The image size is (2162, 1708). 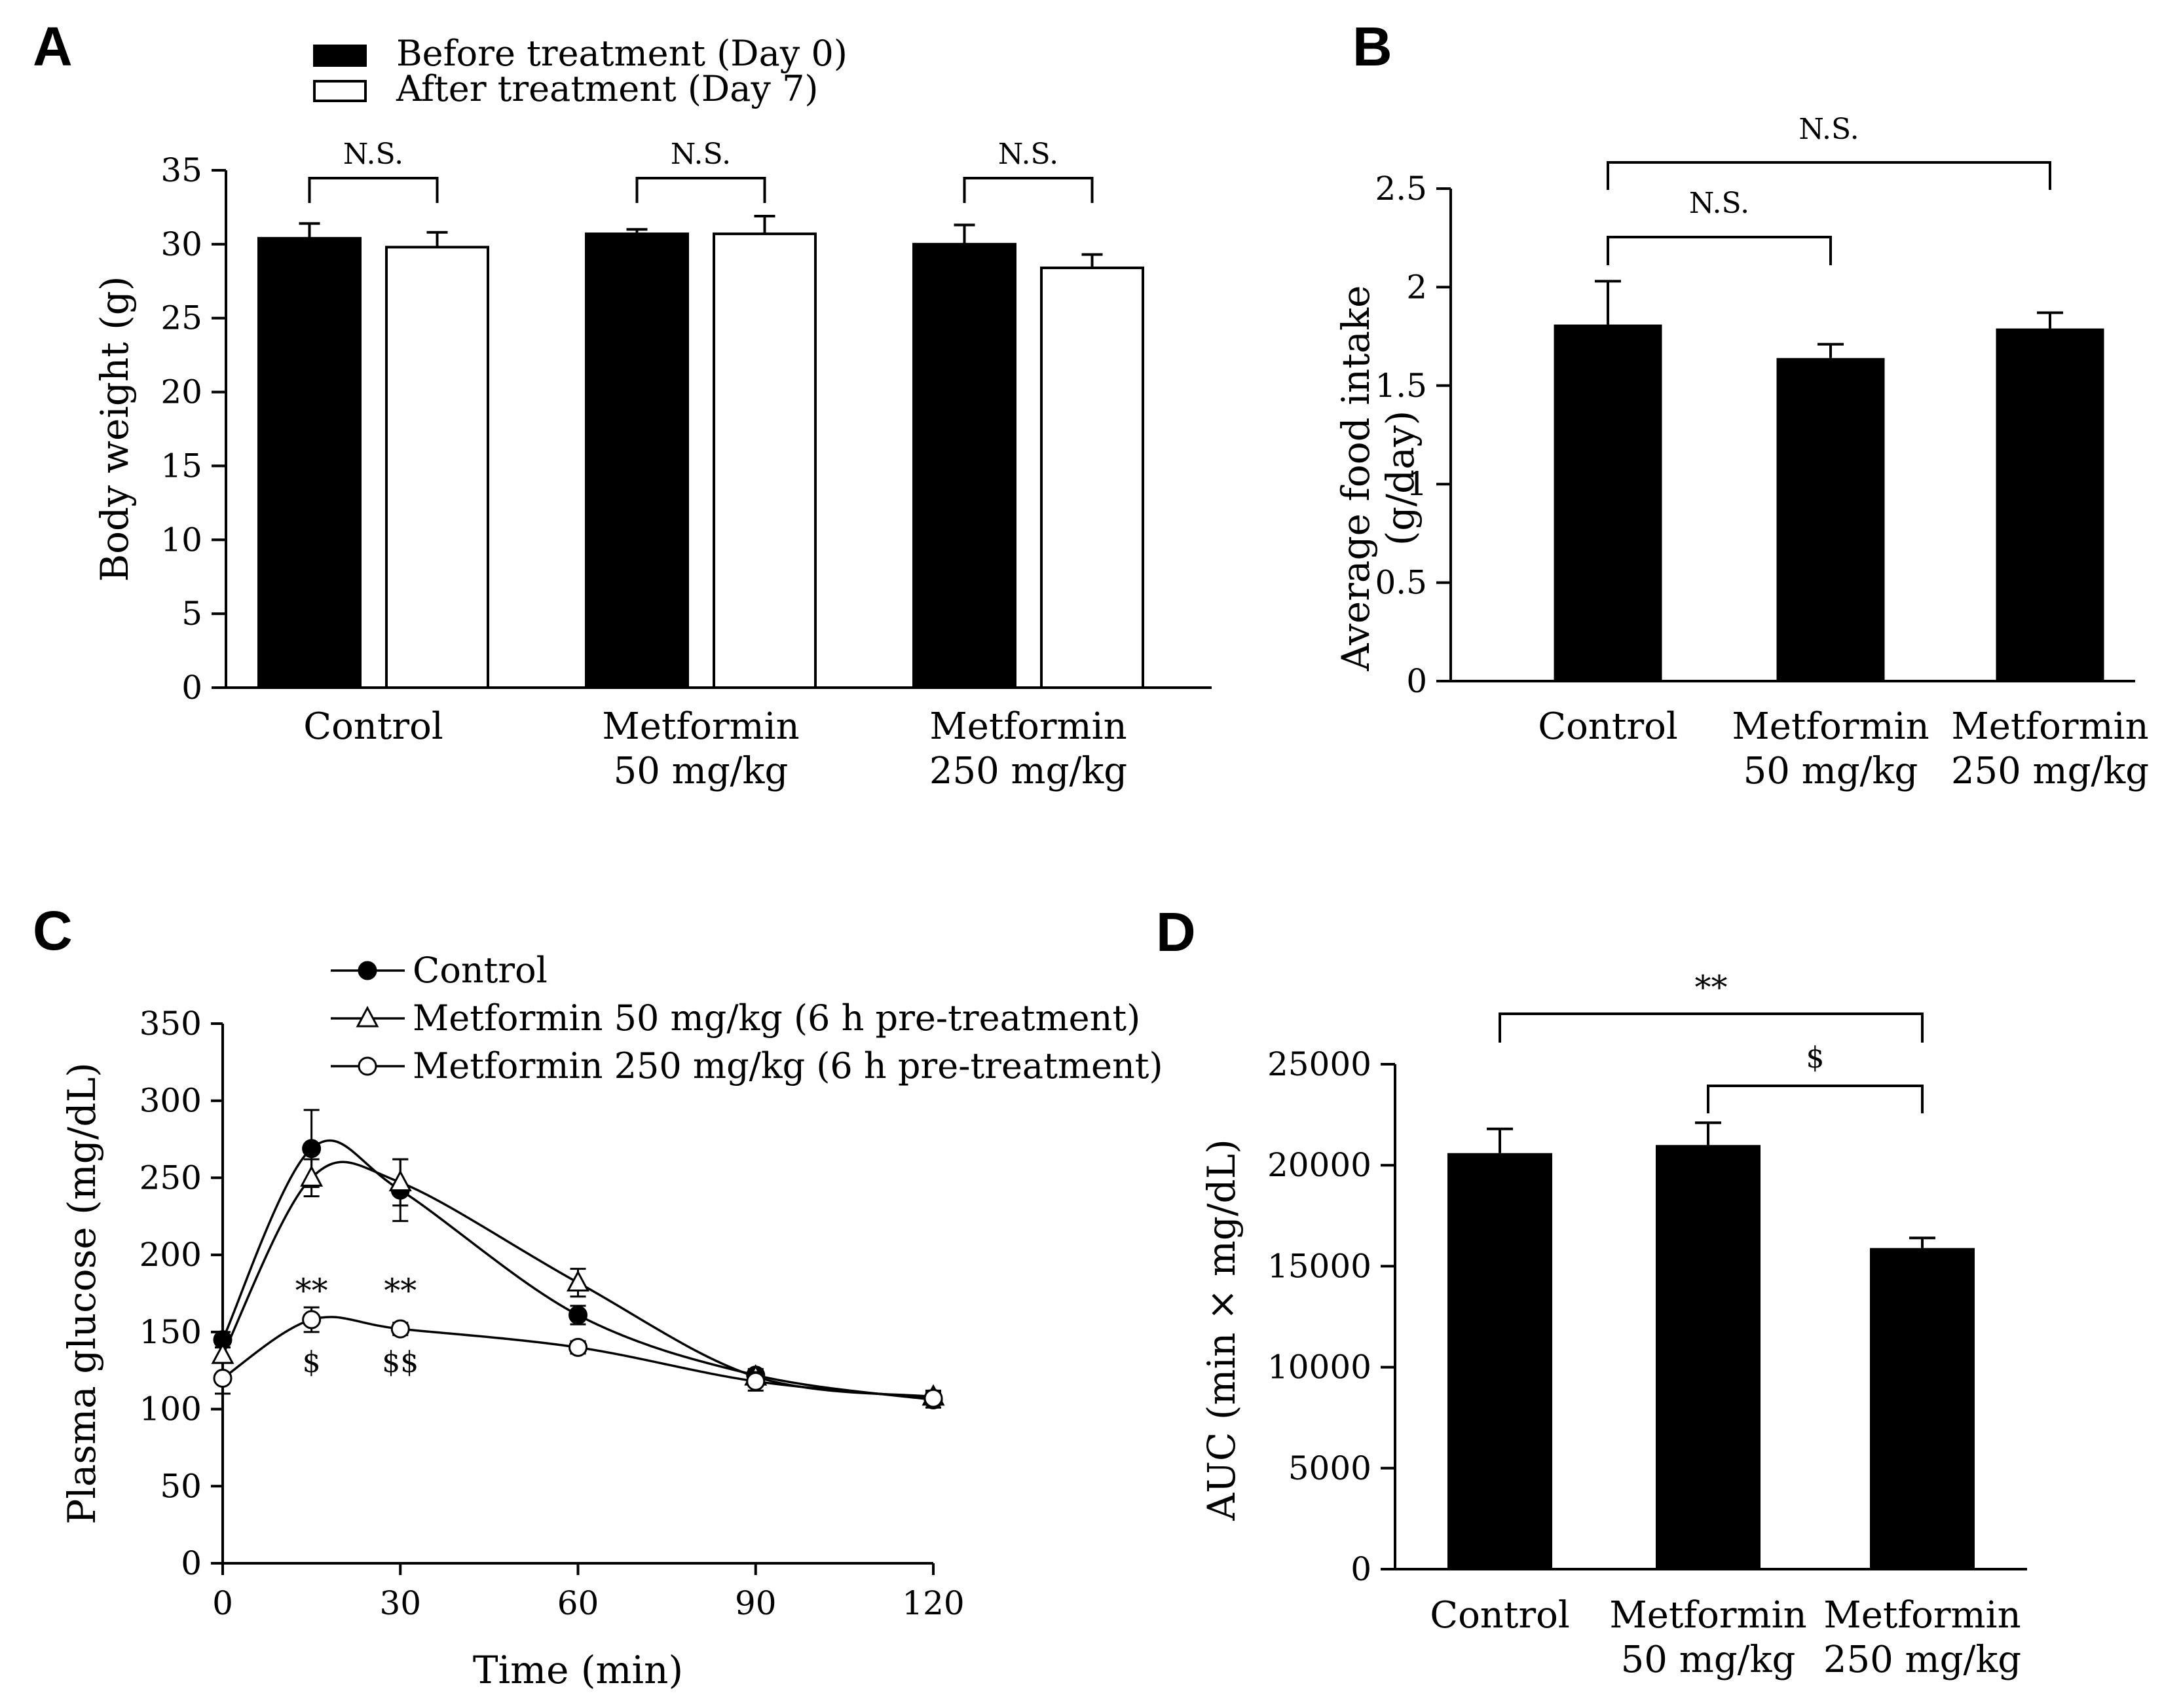 I want to click on y-tick-label: 25, so click(x=181, y=318).